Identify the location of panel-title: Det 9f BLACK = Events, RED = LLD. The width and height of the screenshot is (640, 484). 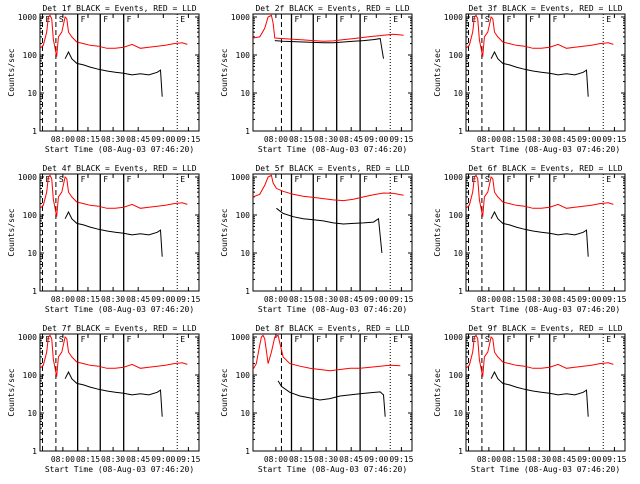
(545, 328).